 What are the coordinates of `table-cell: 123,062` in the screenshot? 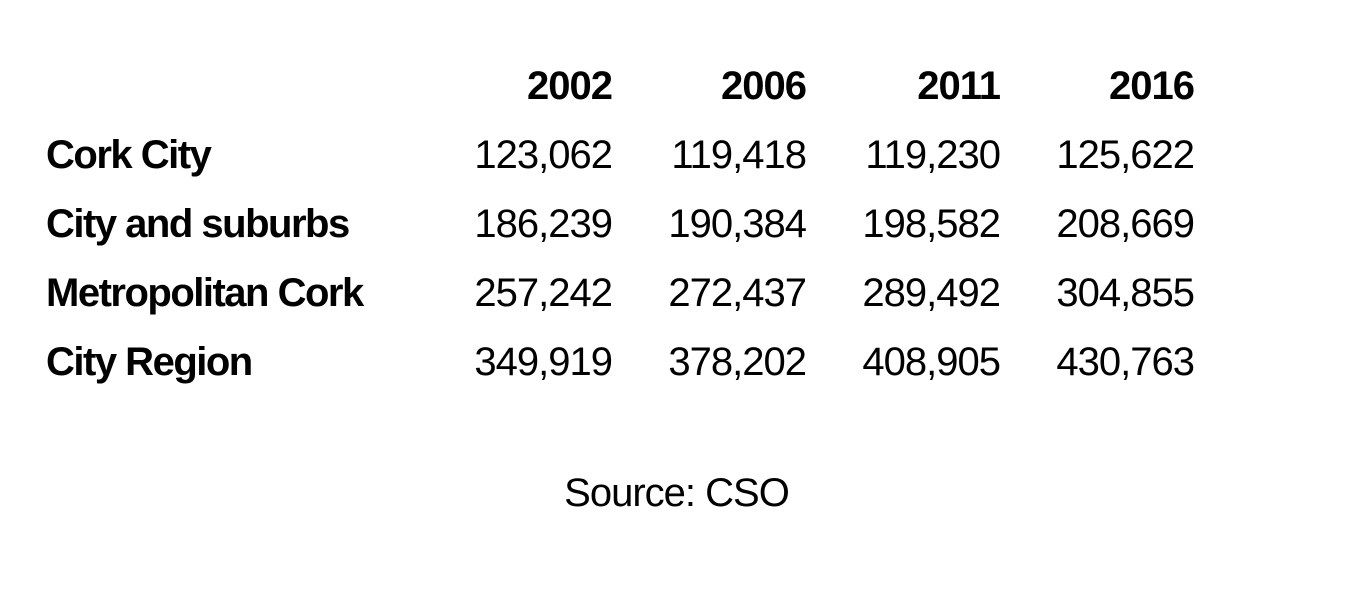 It's located at (543, 155).